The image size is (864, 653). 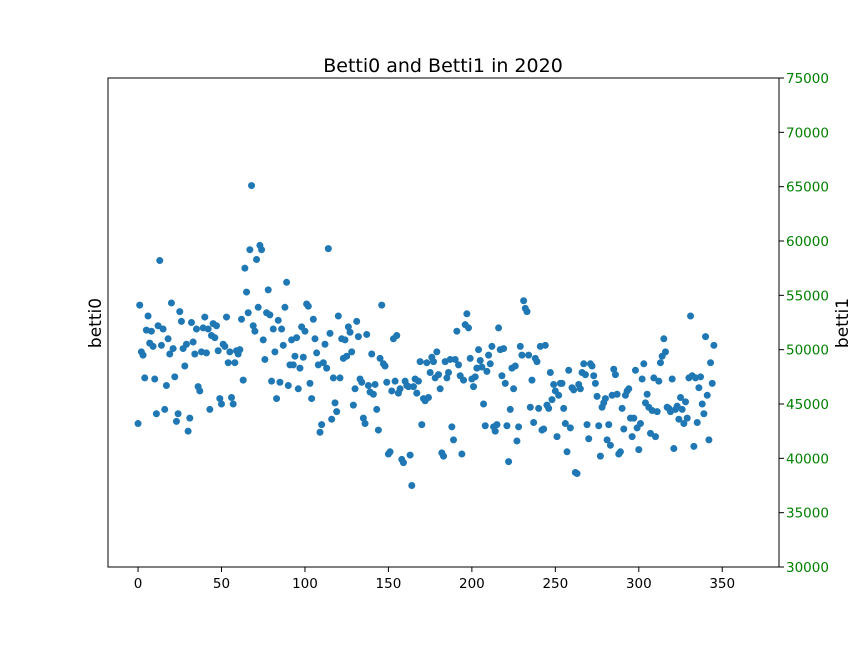 What do you see at coordinates (96, 323) in the screenshot?
I see `y-axis-label: betti0` at bounding box center [96, 323].